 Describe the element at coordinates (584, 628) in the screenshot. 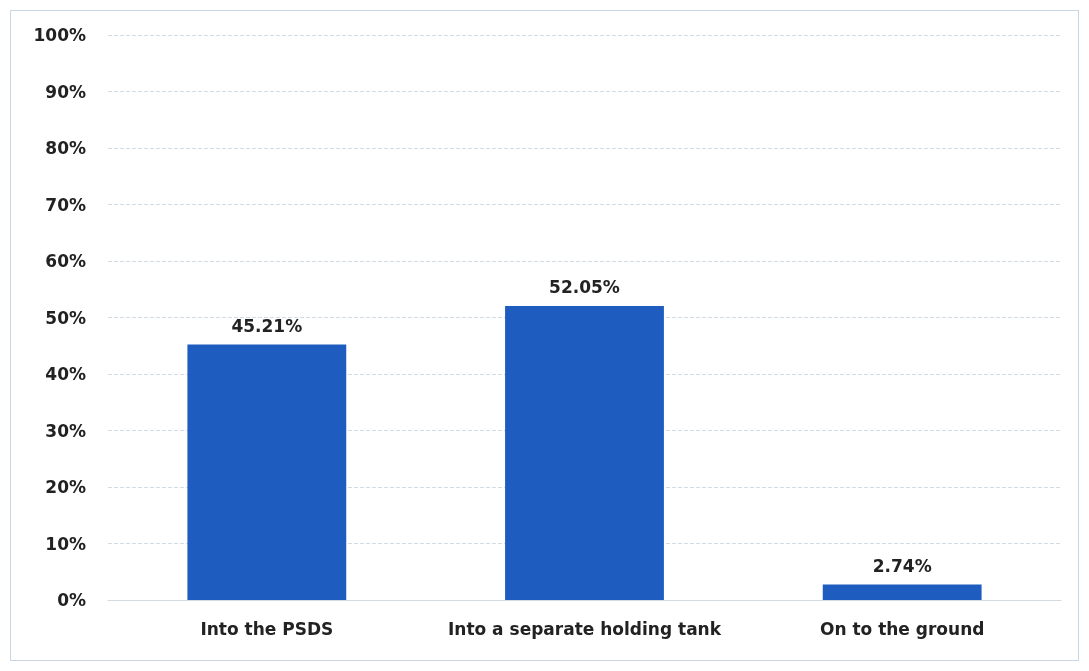

I see `x-tick-label: Into a separate holding tank` at that location.